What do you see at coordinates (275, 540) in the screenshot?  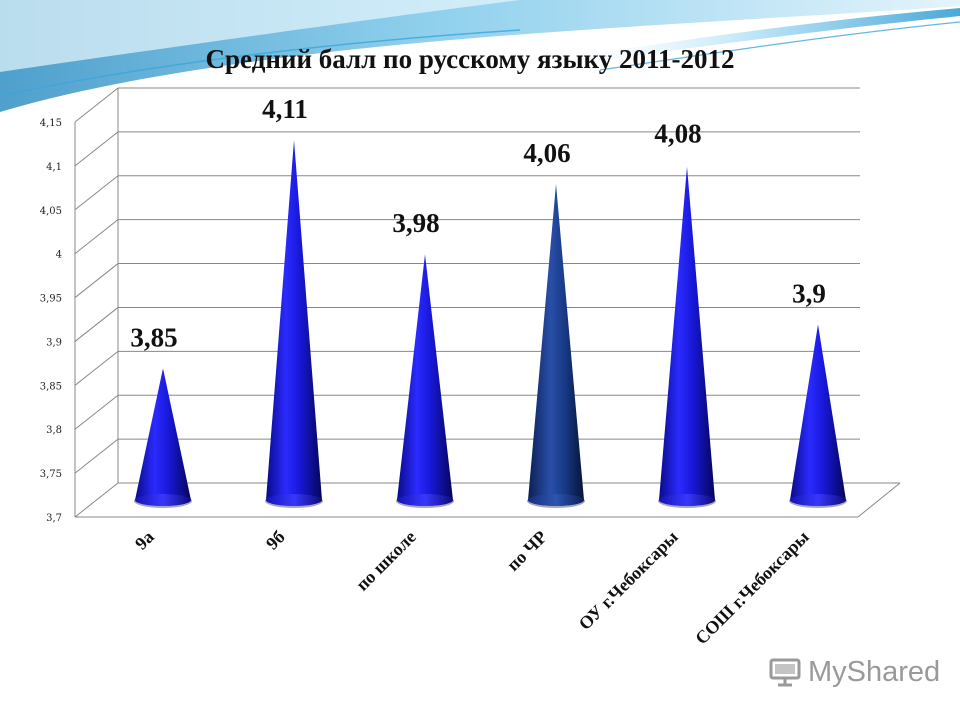 I see `x-tick-label: 9б` at bounding box center [275, 540].